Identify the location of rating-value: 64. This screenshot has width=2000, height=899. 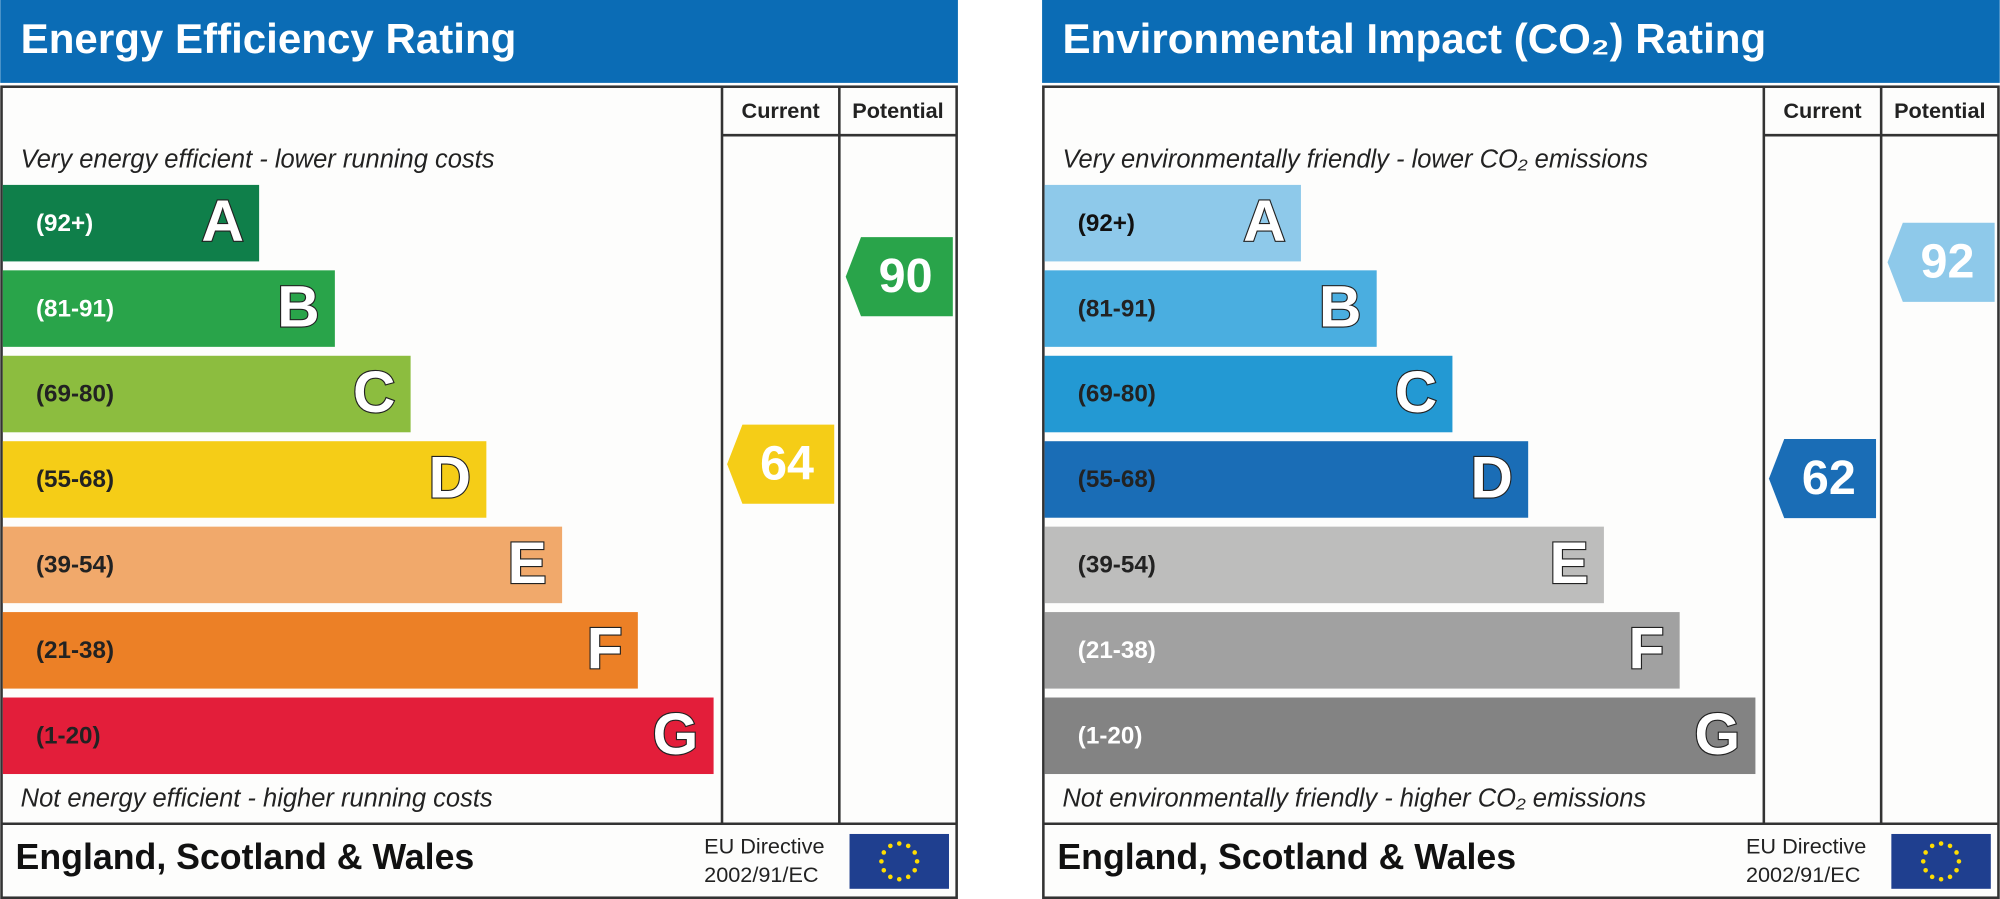
(787, 464).